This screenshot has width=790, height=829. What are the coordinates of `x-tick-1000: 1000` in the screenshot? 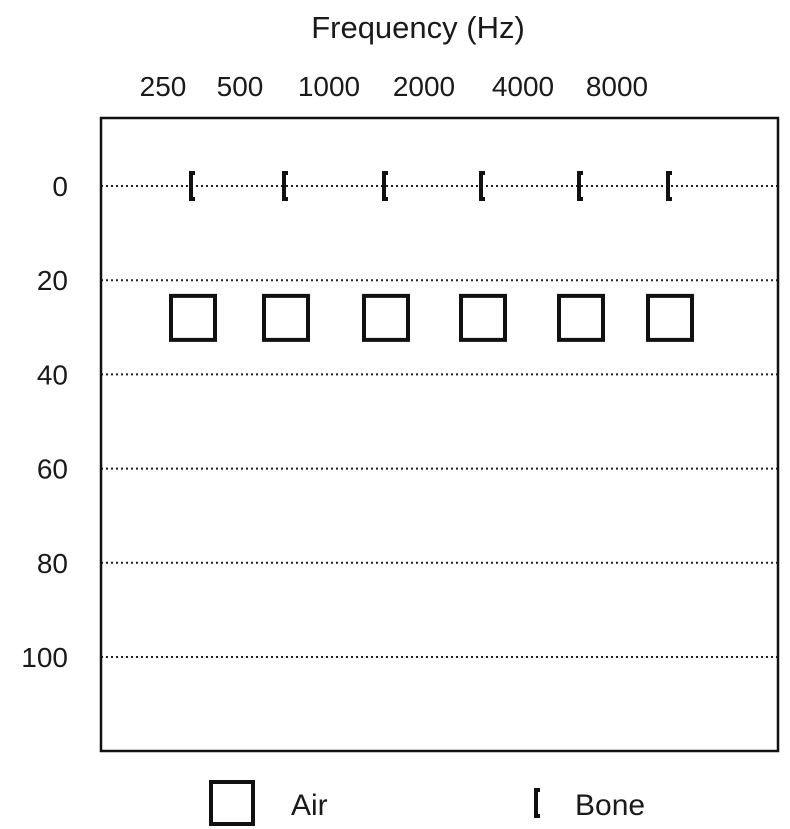 It's located at (329, 86).